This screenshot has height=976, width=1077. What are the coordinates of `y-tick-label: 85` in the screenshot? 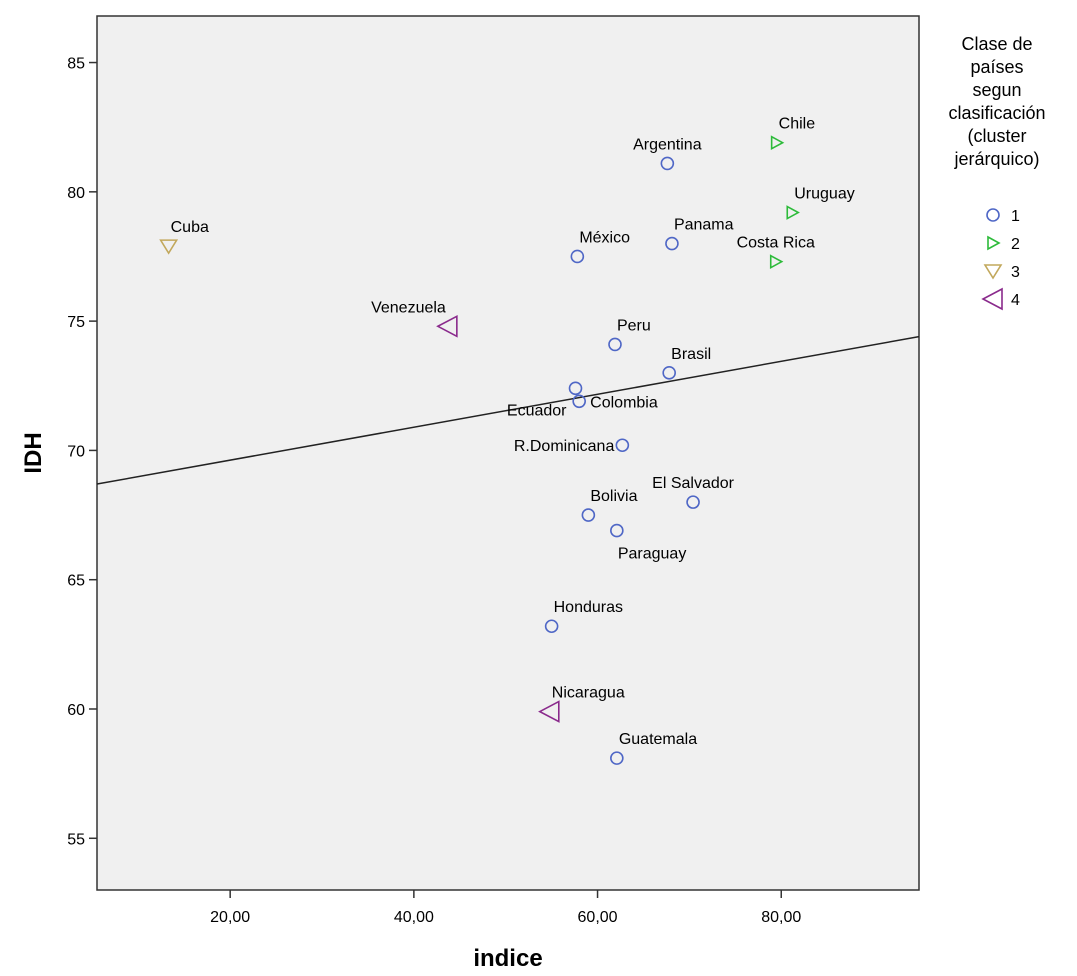 It's located at (76, 64).